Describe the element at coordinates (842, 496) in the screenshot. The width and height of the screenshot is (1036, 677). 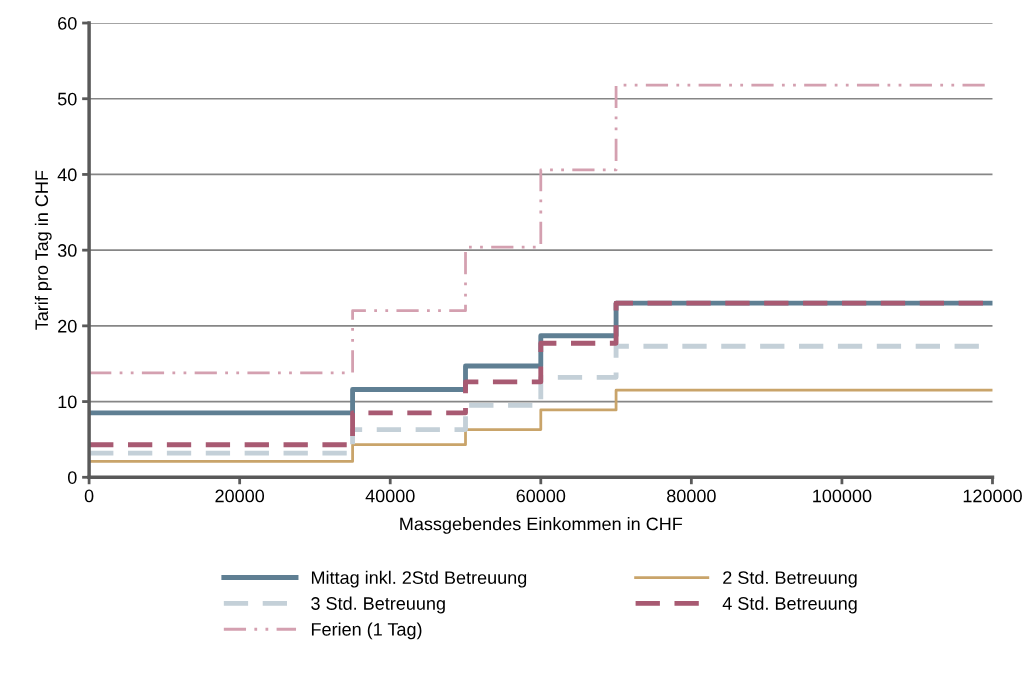
I see `x-tick-label: 100000` at that location.